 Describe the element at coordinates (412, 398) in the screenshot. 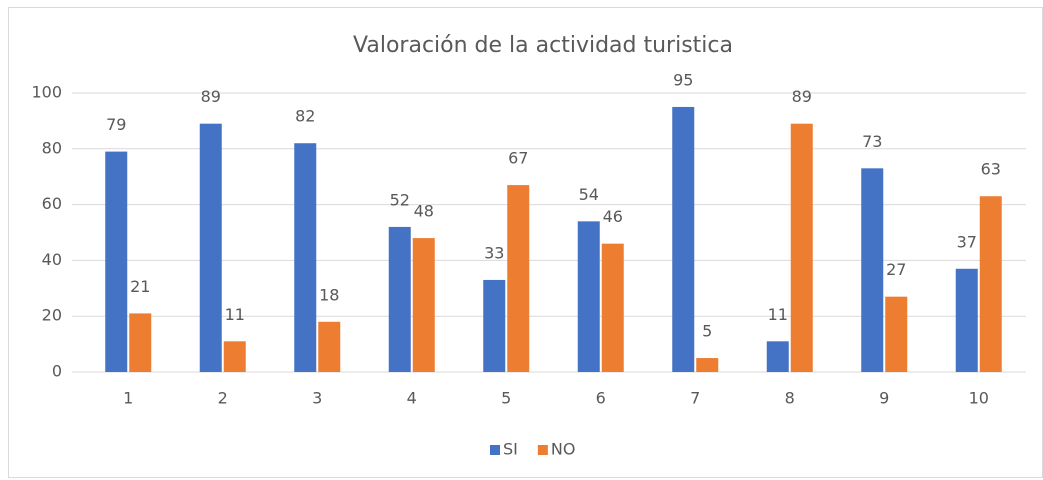

I see `x-tick-label: 4` at that location.